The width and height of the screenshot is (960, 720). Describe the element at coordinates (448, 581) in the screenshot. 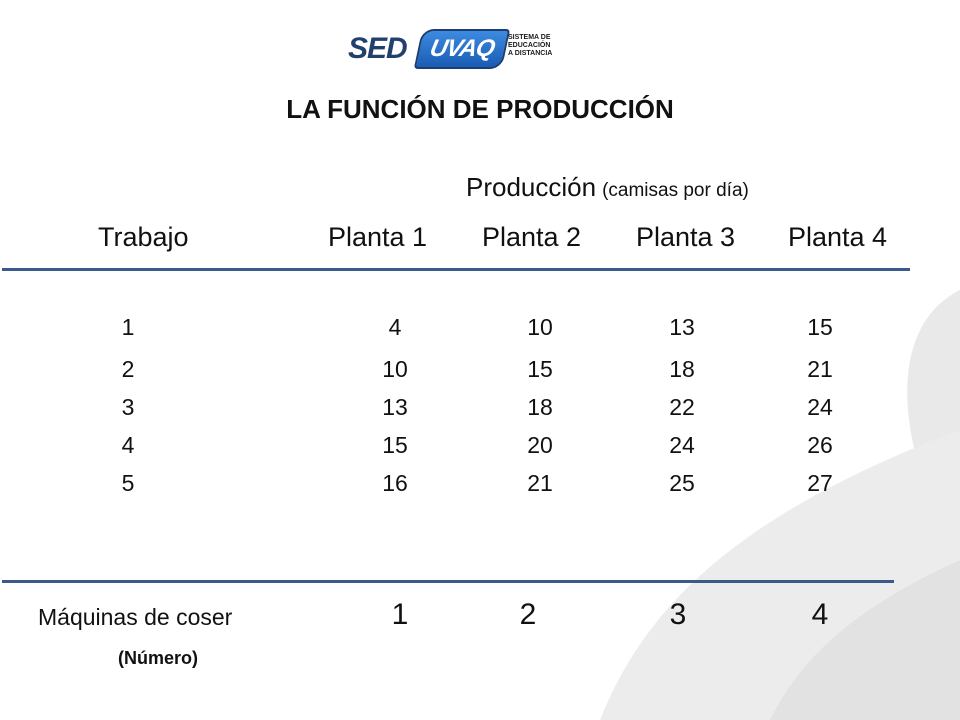

I see `footer-divider` at that location.